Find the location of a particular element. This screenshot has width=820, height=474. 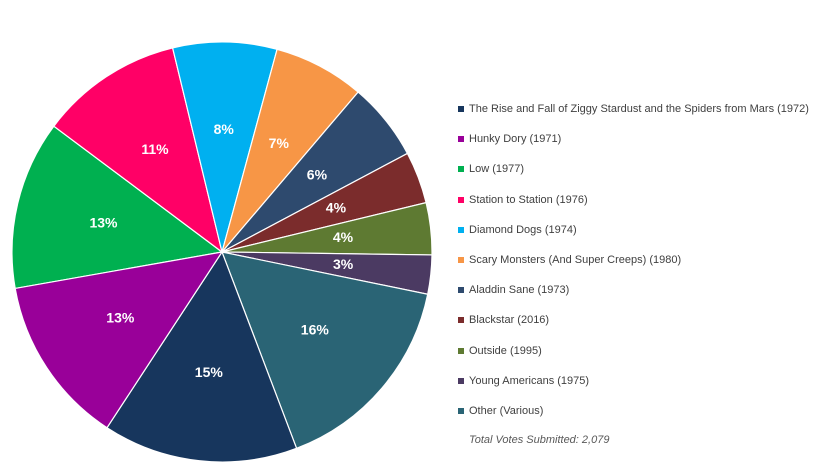

legend-label: Aladdin Sane (1973) is located at coordinates (519, 290).